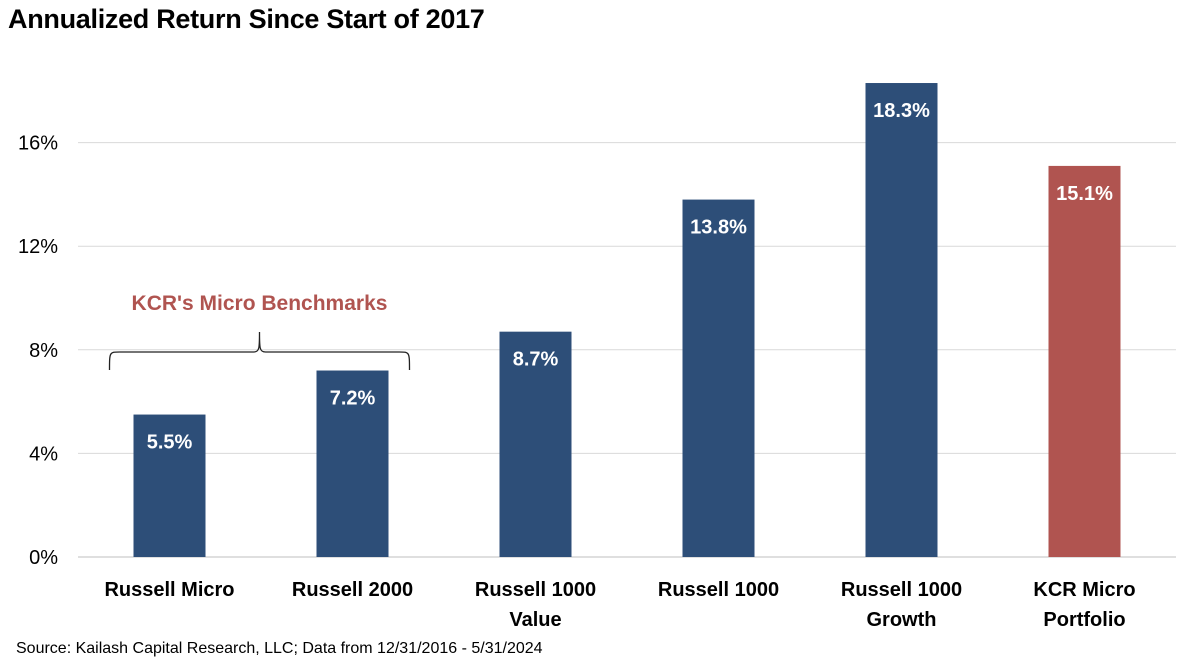  Describe the element at coordinates (38, 144) in the screenshot. I see `y-tick-label: 16%` at that location.